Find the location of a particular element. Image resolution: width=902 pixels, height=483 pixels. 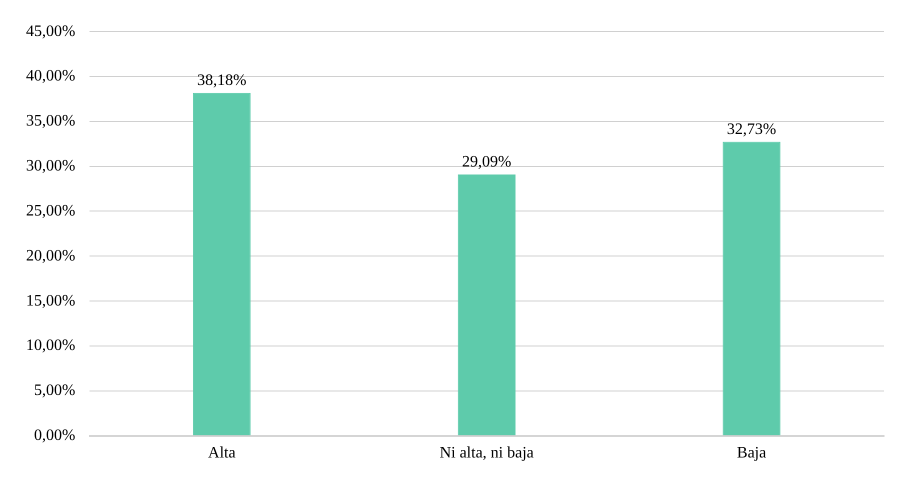

data-label: 38,18% is located at coordinates (221, 81).